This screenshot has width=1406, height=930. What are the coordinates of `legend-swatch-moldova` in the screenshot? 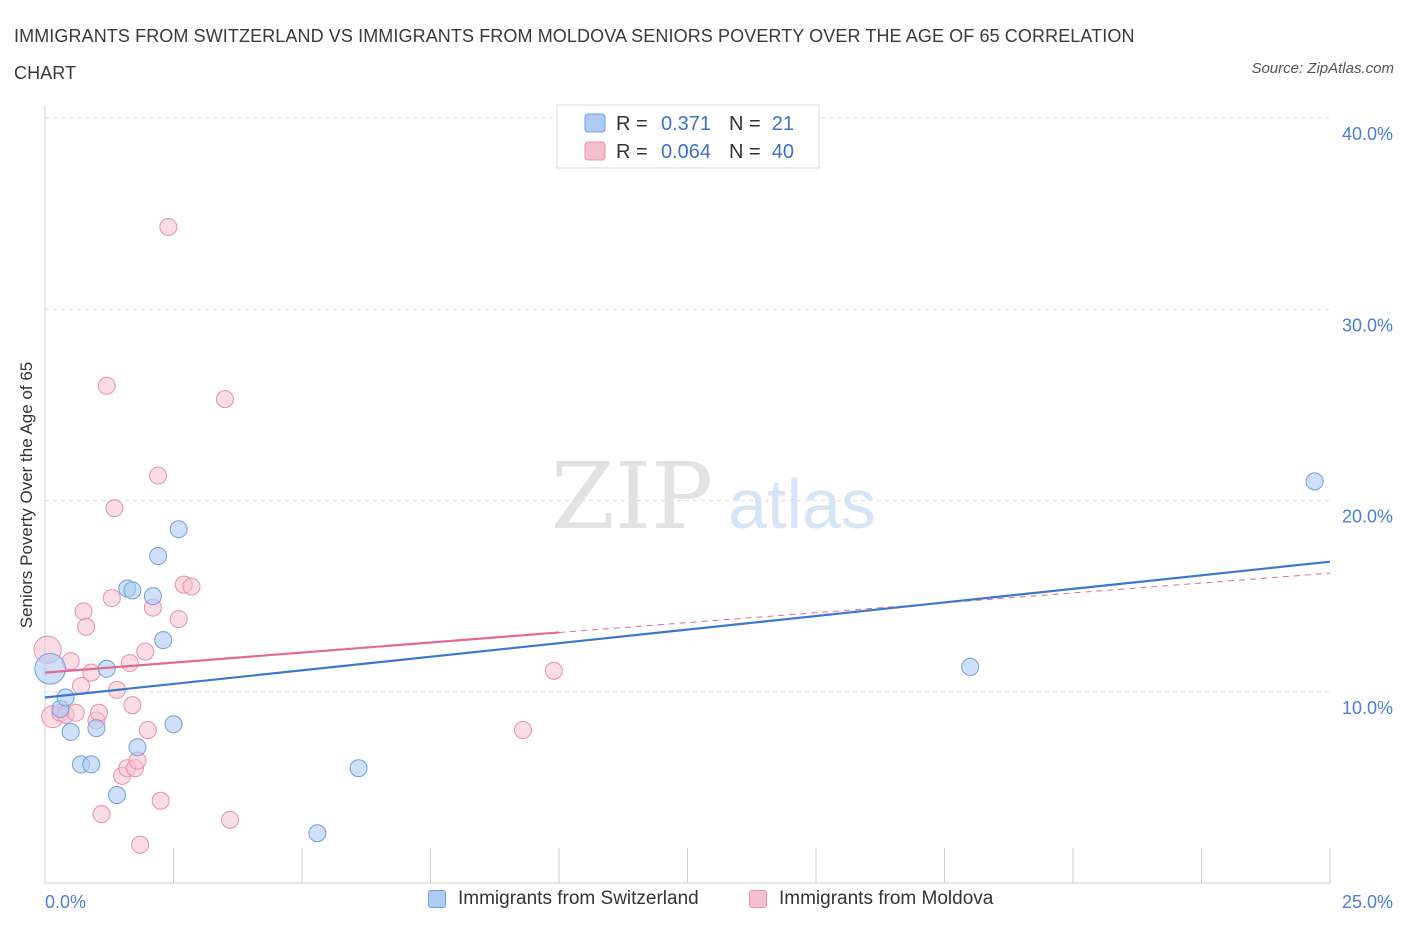 It's located at (595, 151).